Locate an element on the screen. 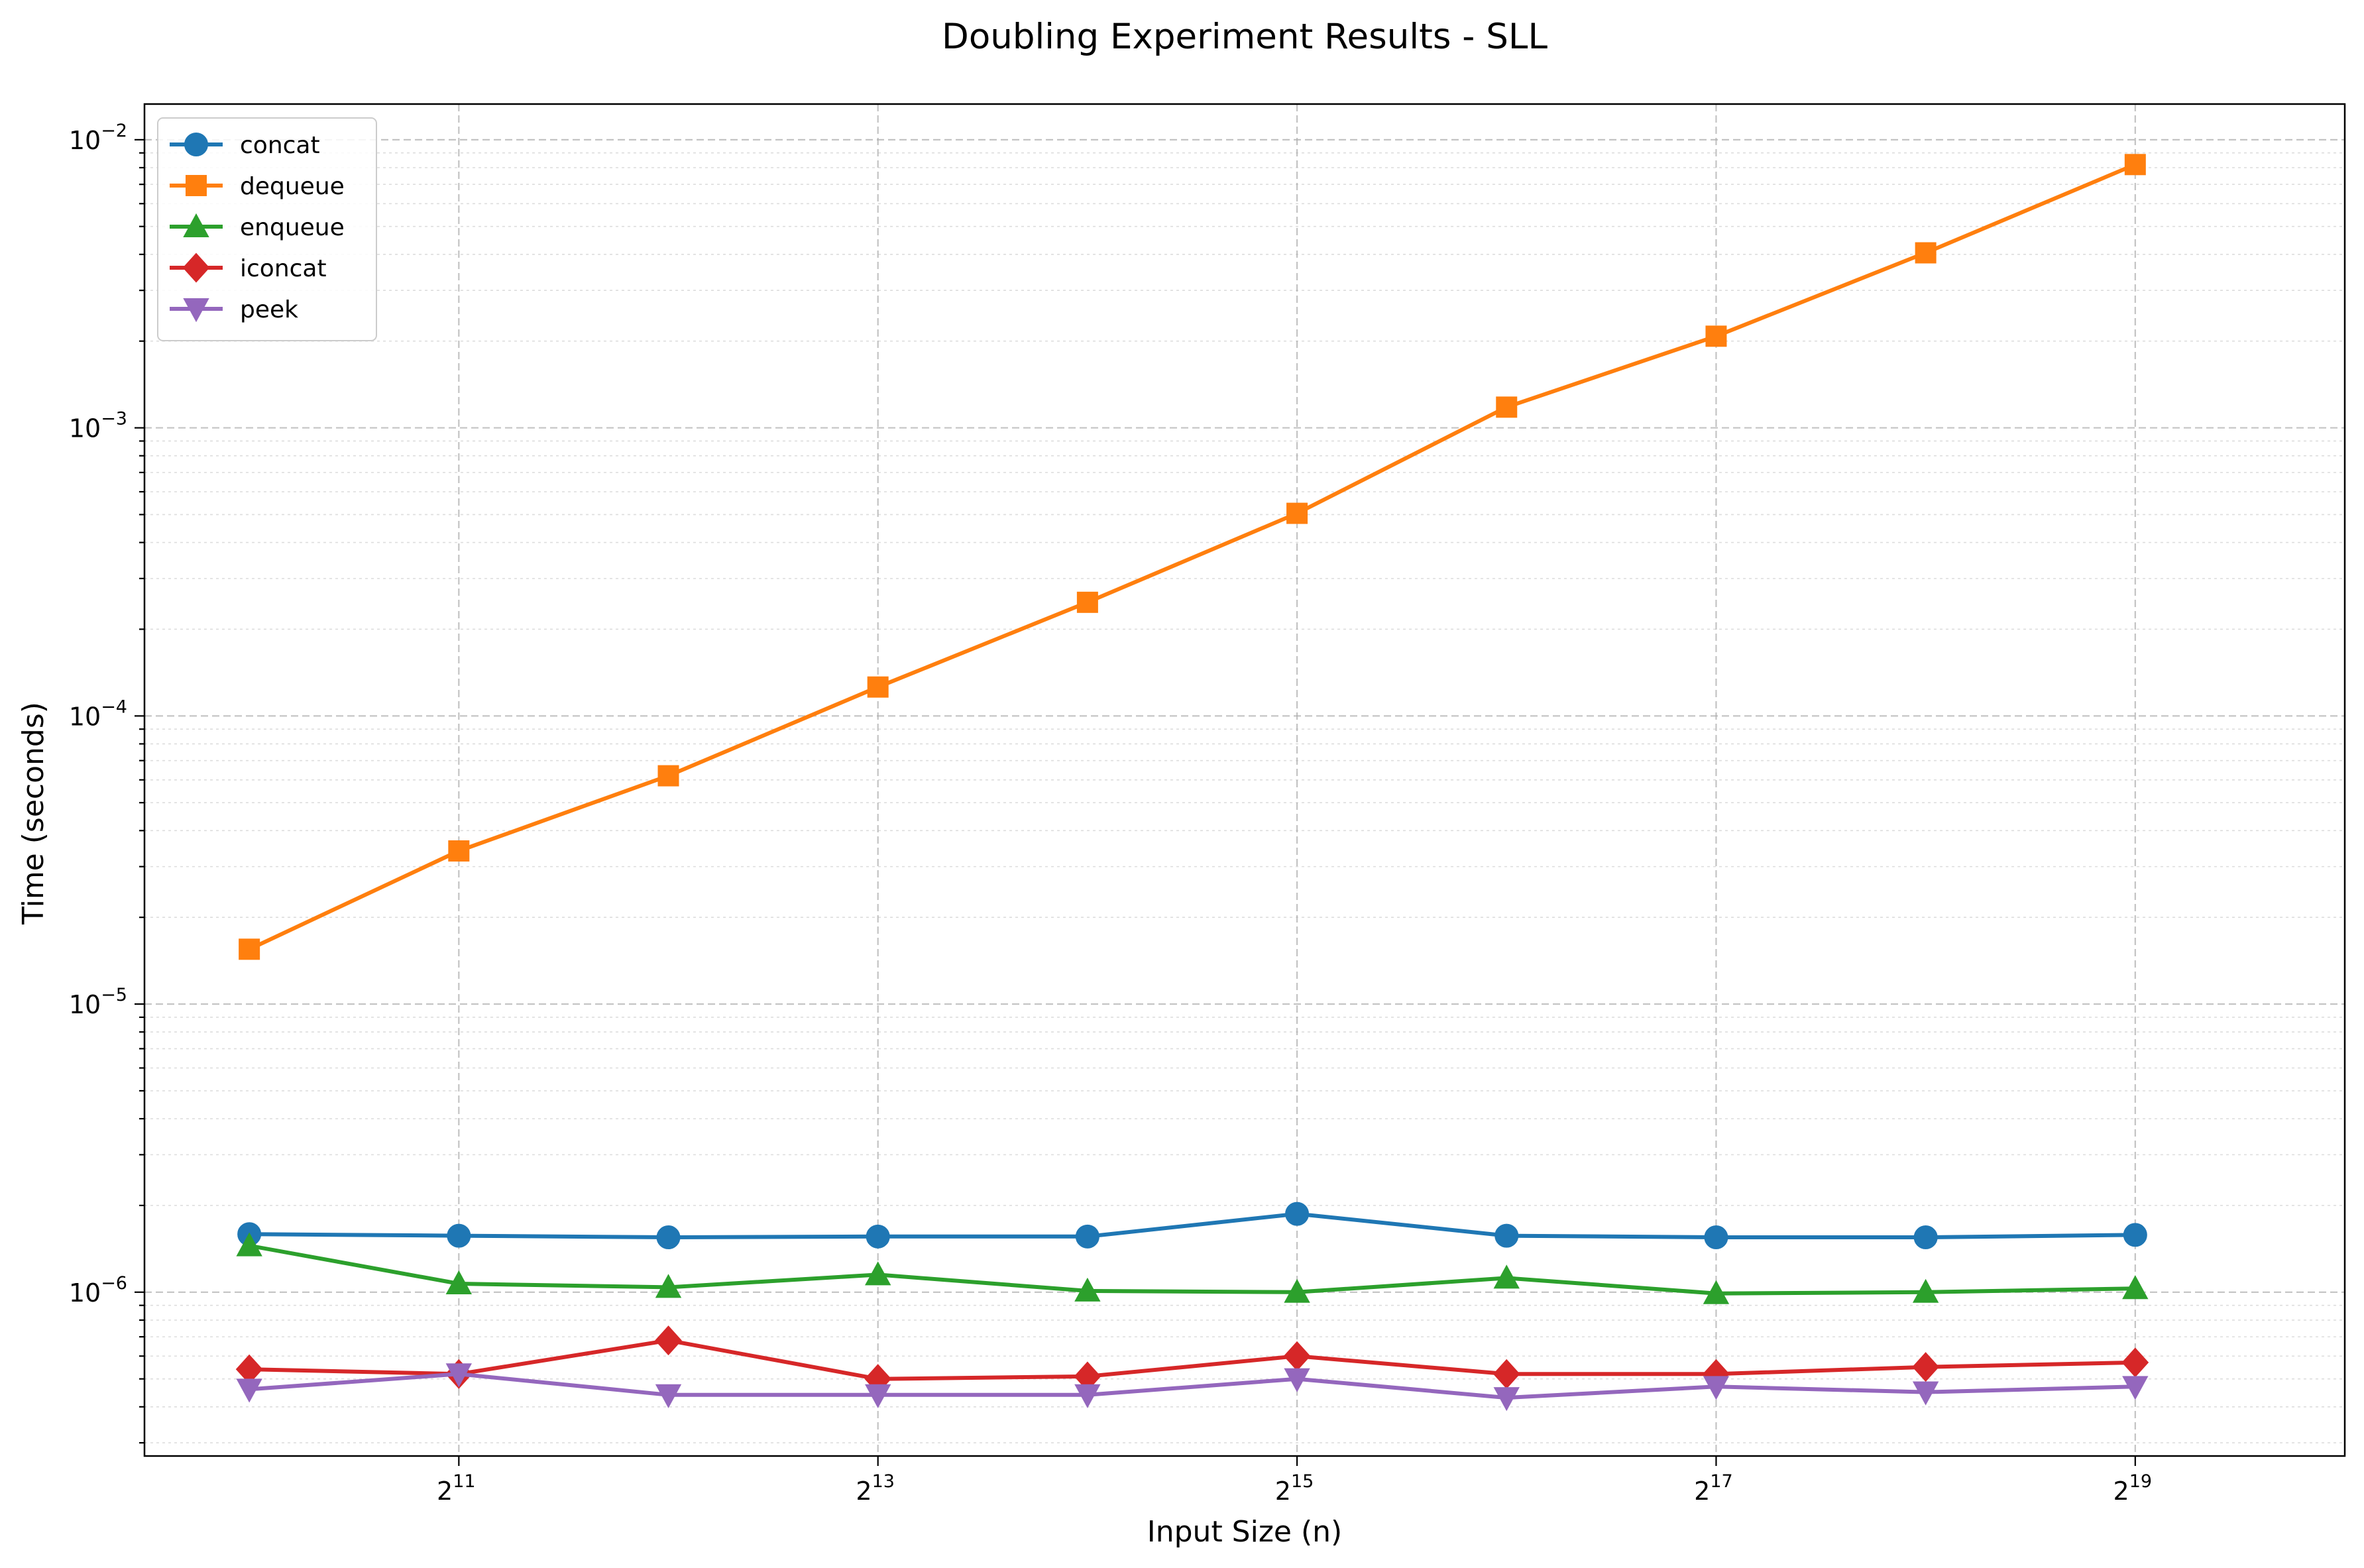  x-tick-exponent: 11 is located at coordinates (464, 1481).